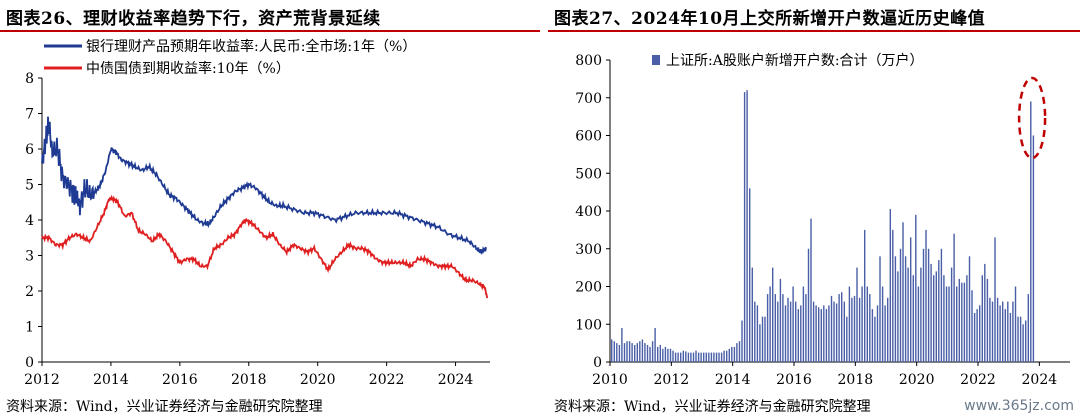 This screenshot has height=418, width=1080. Describe the element at coordinates (251, 46) in the screenshot. I see `left-legend-label-0: 银行理财产品预期年收益率:人民币:全市场:1年（%）` at that location.